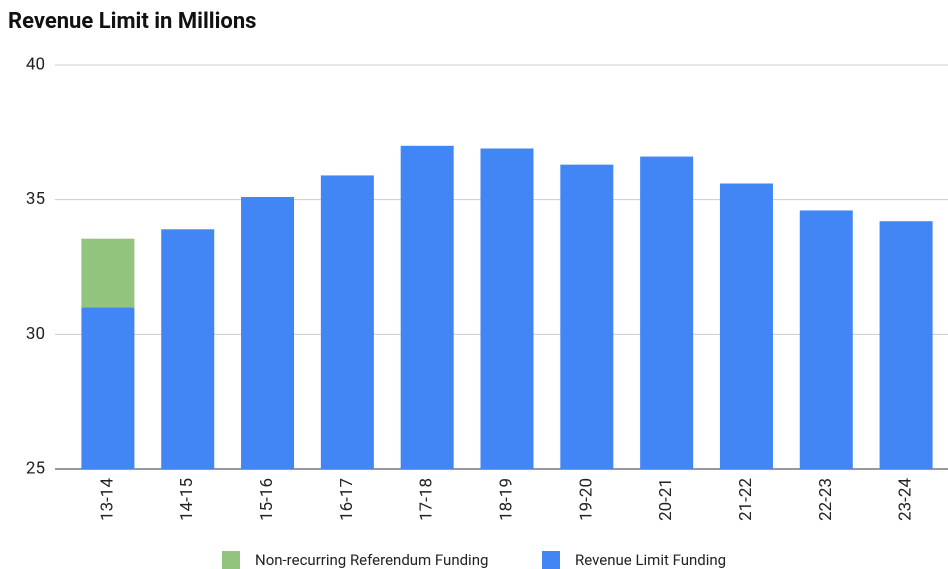 This screenshot has height=569, width=948. Describe the element at coordinates (132, 21) in the screenshot. I see `chart-title: Revenue Limit in Millions` at that location.